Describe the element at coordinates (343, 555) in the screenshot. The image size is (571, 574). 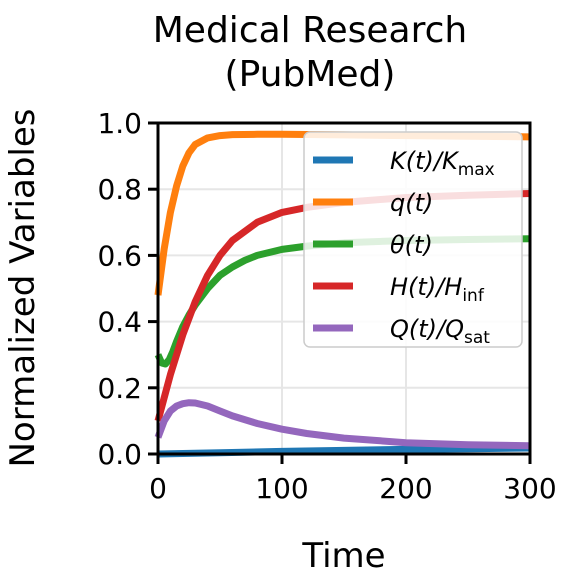
I see `x-axis-label: Time` at that location.